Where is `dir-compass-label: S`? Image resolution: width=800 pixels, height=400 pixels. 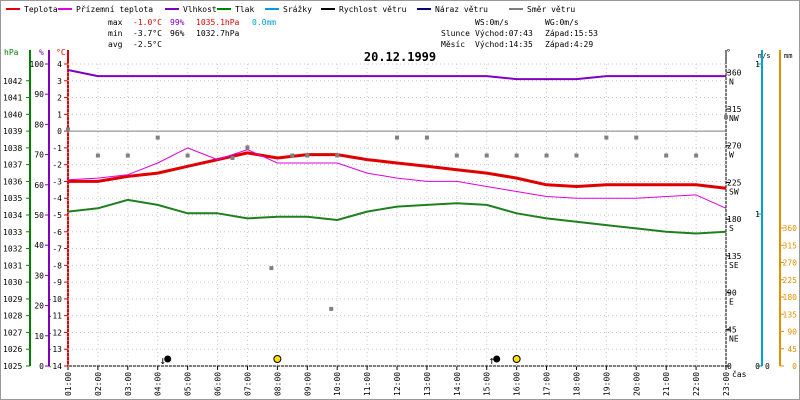 dir-compass-label: S is located at coordinates (731, 228).